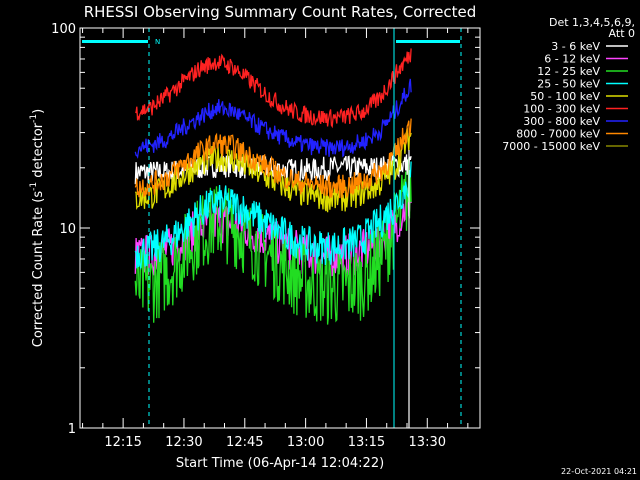 This screenshot has height=480, width=640. Describe the element at coordinates (599, 471) in the screenshot. I see `footer-date: 22-Oct-2021 04:21` at that location.